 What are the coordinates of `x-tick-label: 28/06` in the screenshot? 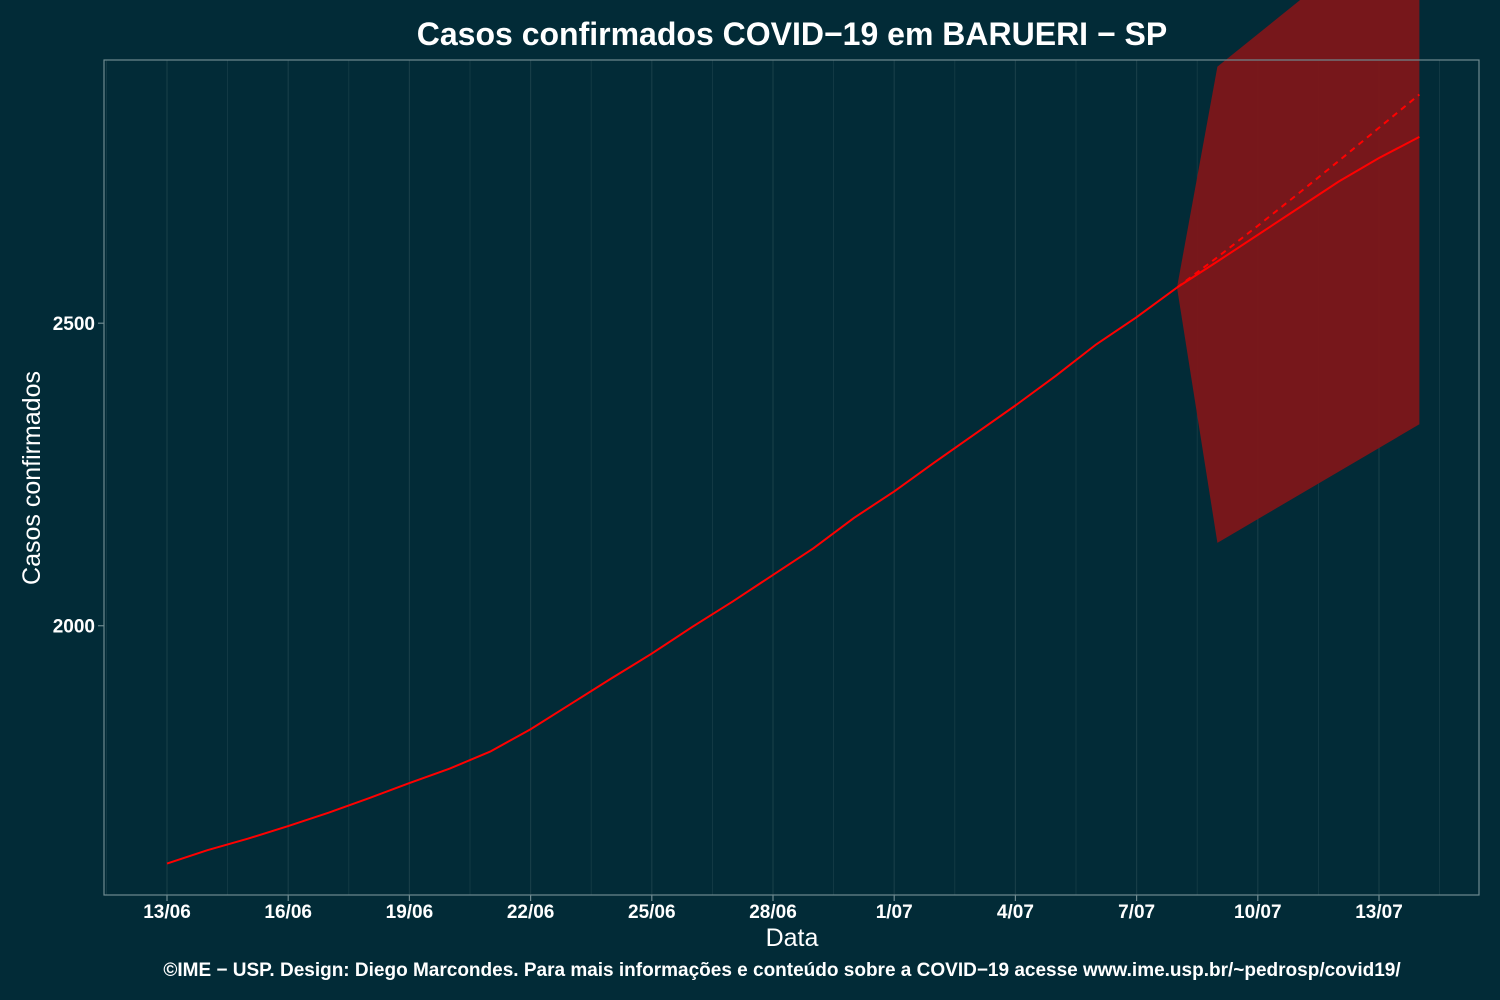 It's located at (773, 912).